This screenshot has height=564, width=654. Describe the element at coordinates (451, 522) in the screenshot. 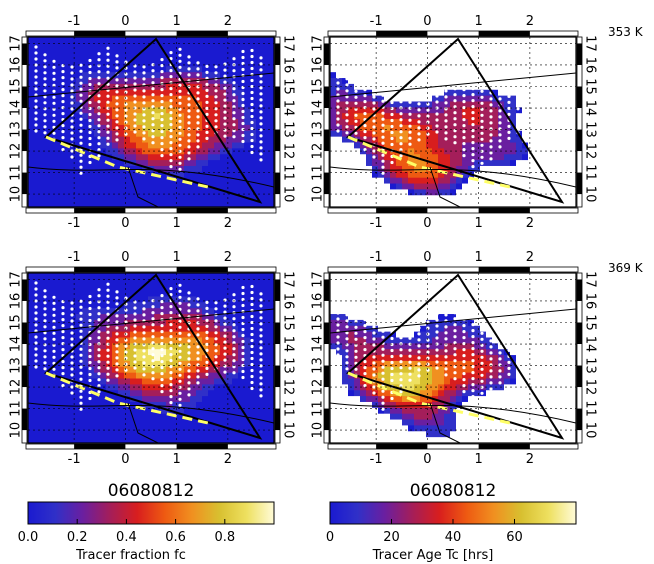

I see `colorbar-tracer-age: 06080812 0 20 40 60 Tracer Age Tc [hrs]` at that location.